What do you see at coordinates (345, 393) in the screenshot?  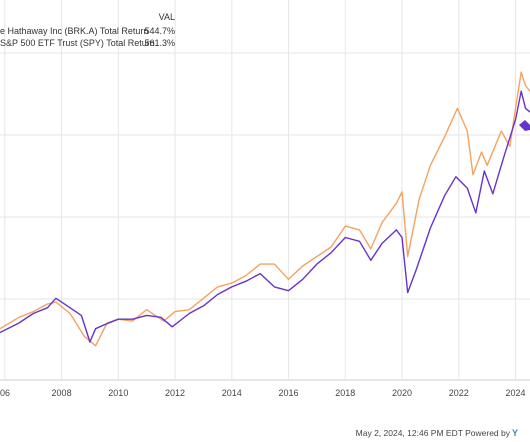 I see `x-tick-label: 2018` at bounding box center [345, 393].